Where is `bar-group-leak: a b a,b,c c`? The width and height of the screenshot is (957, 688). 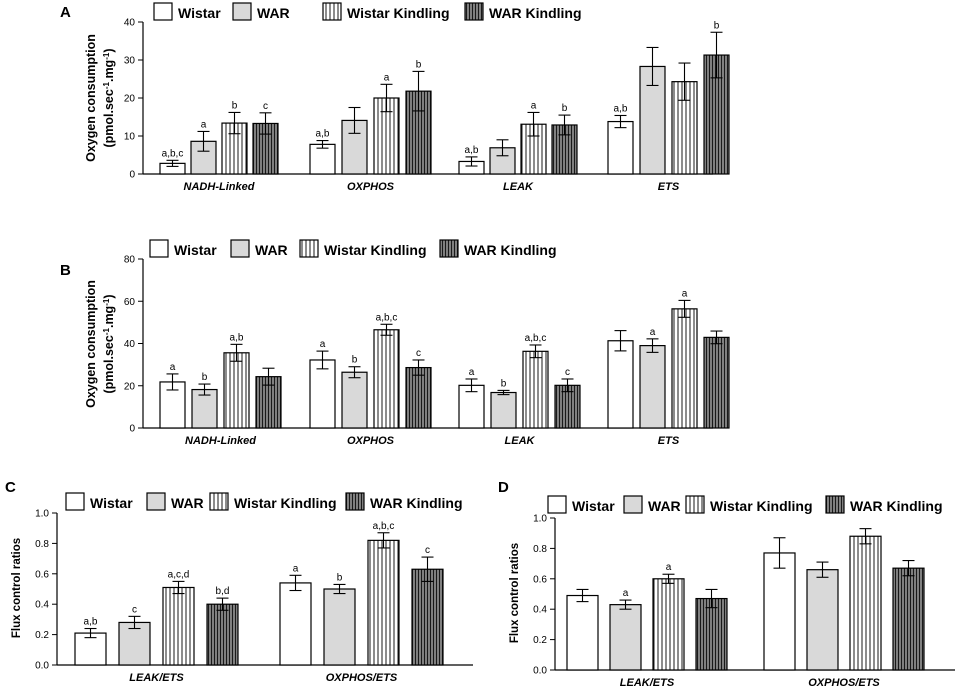 bar-group-leak: a b a,b,c c is located at coordinates (519, 381).